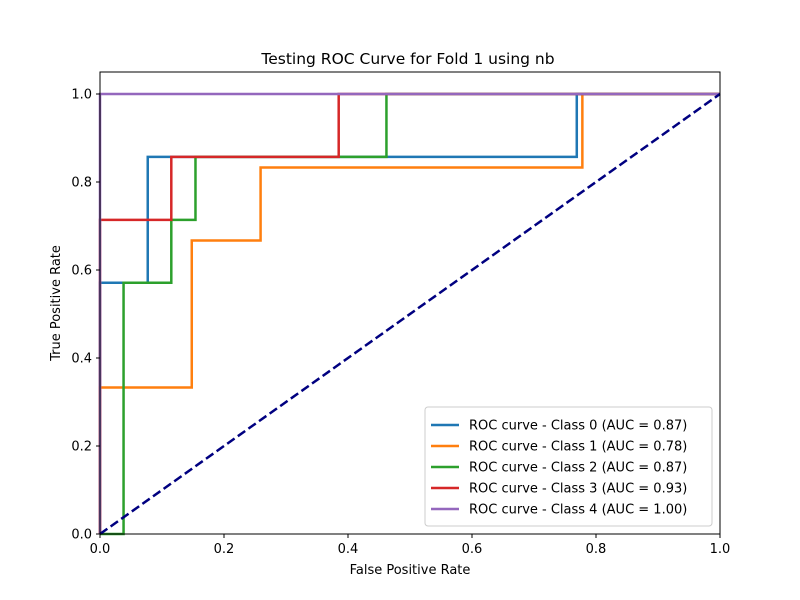  I want to click on legend-box, so click(568, 466).